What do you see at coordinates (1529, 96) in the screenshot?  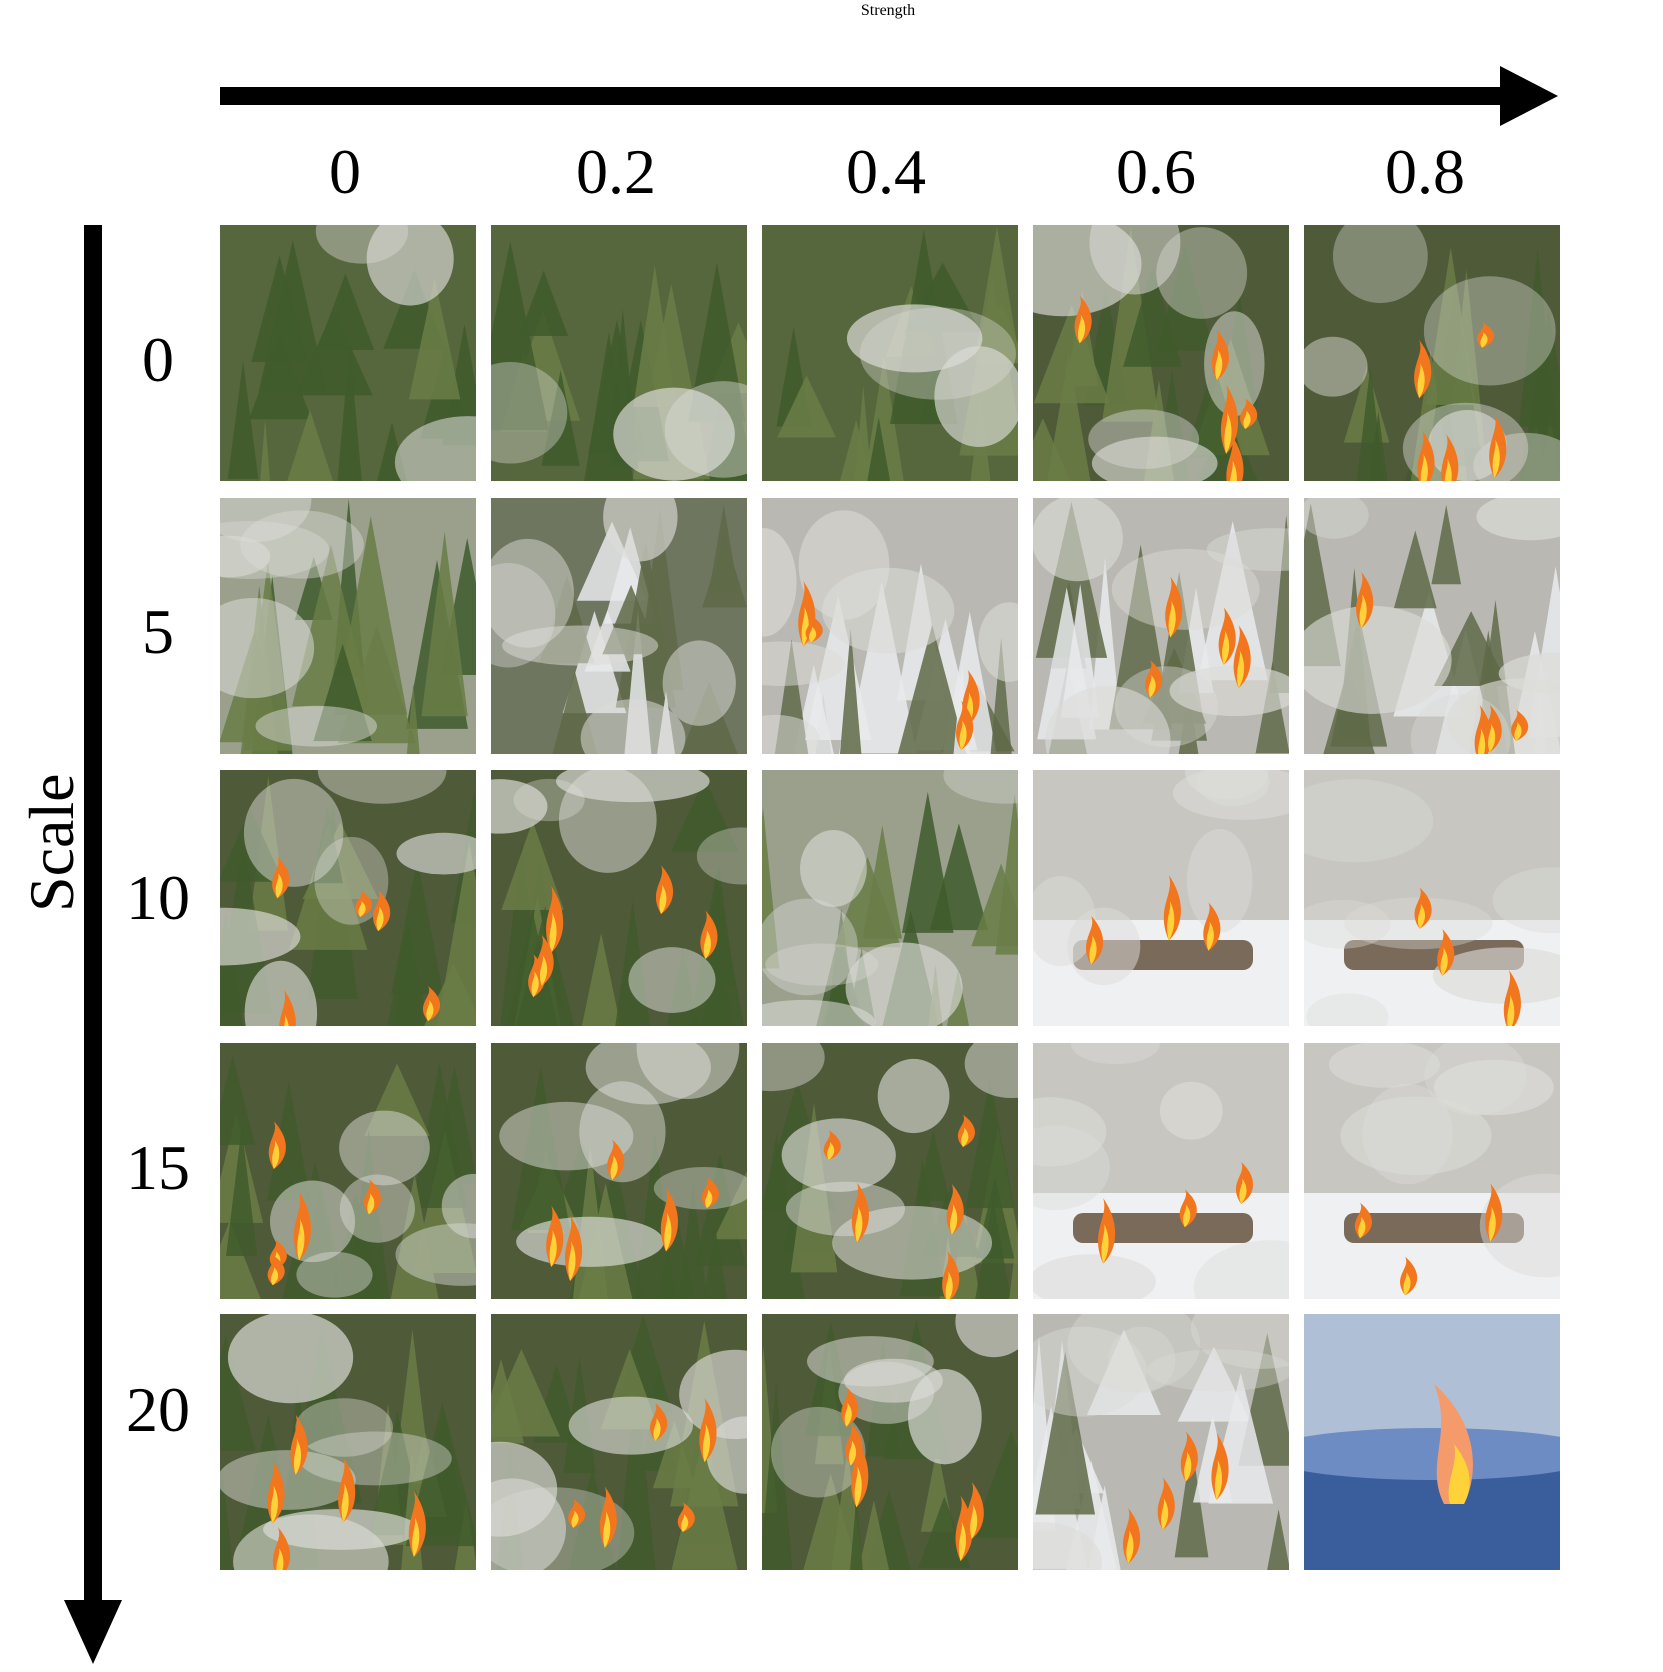 I see `strength-arrow-head` at bounding box center [1529, 96].